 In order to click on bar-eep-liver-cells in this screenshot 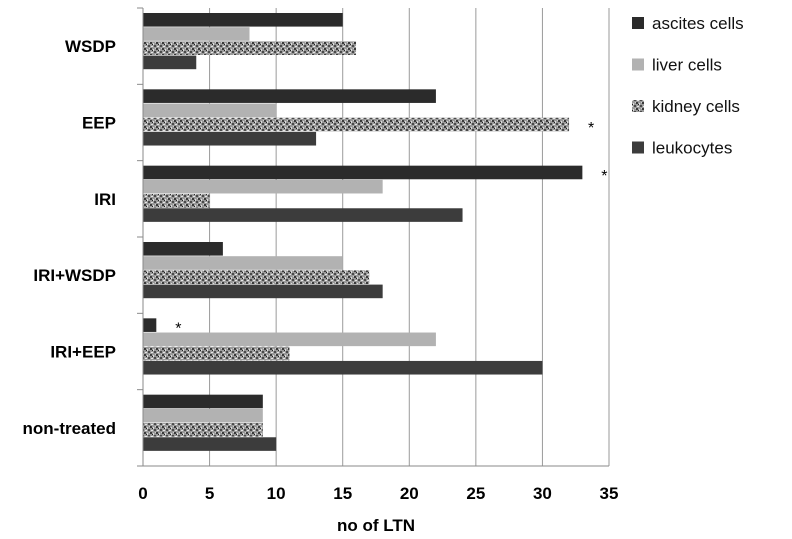, I will do `click(210, 110)`.